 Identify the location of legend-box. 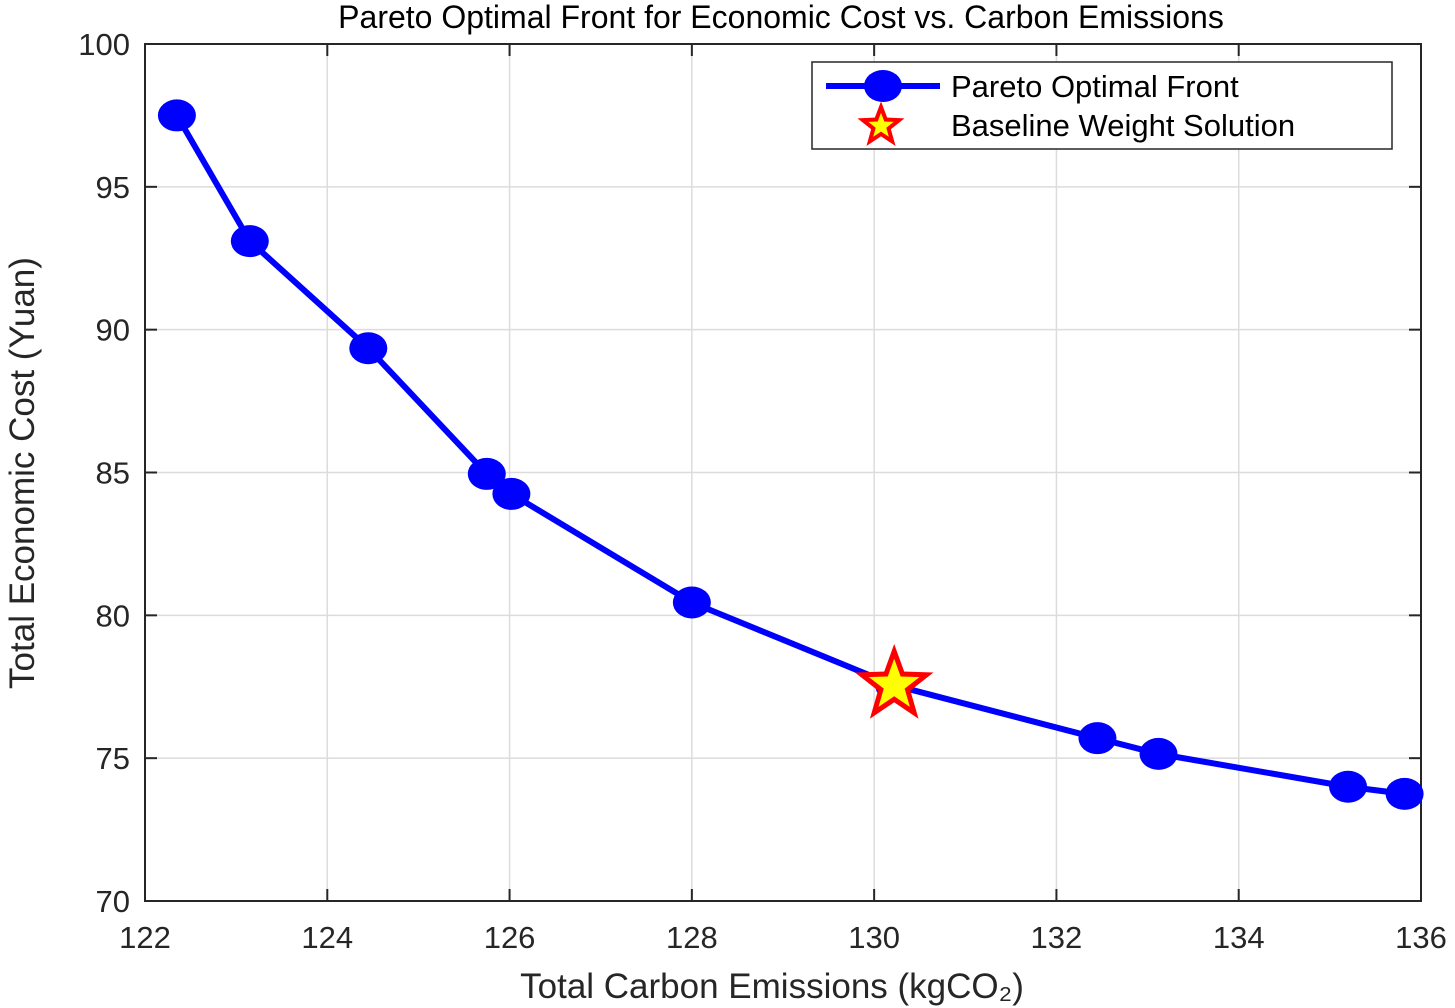
(1102, 105).